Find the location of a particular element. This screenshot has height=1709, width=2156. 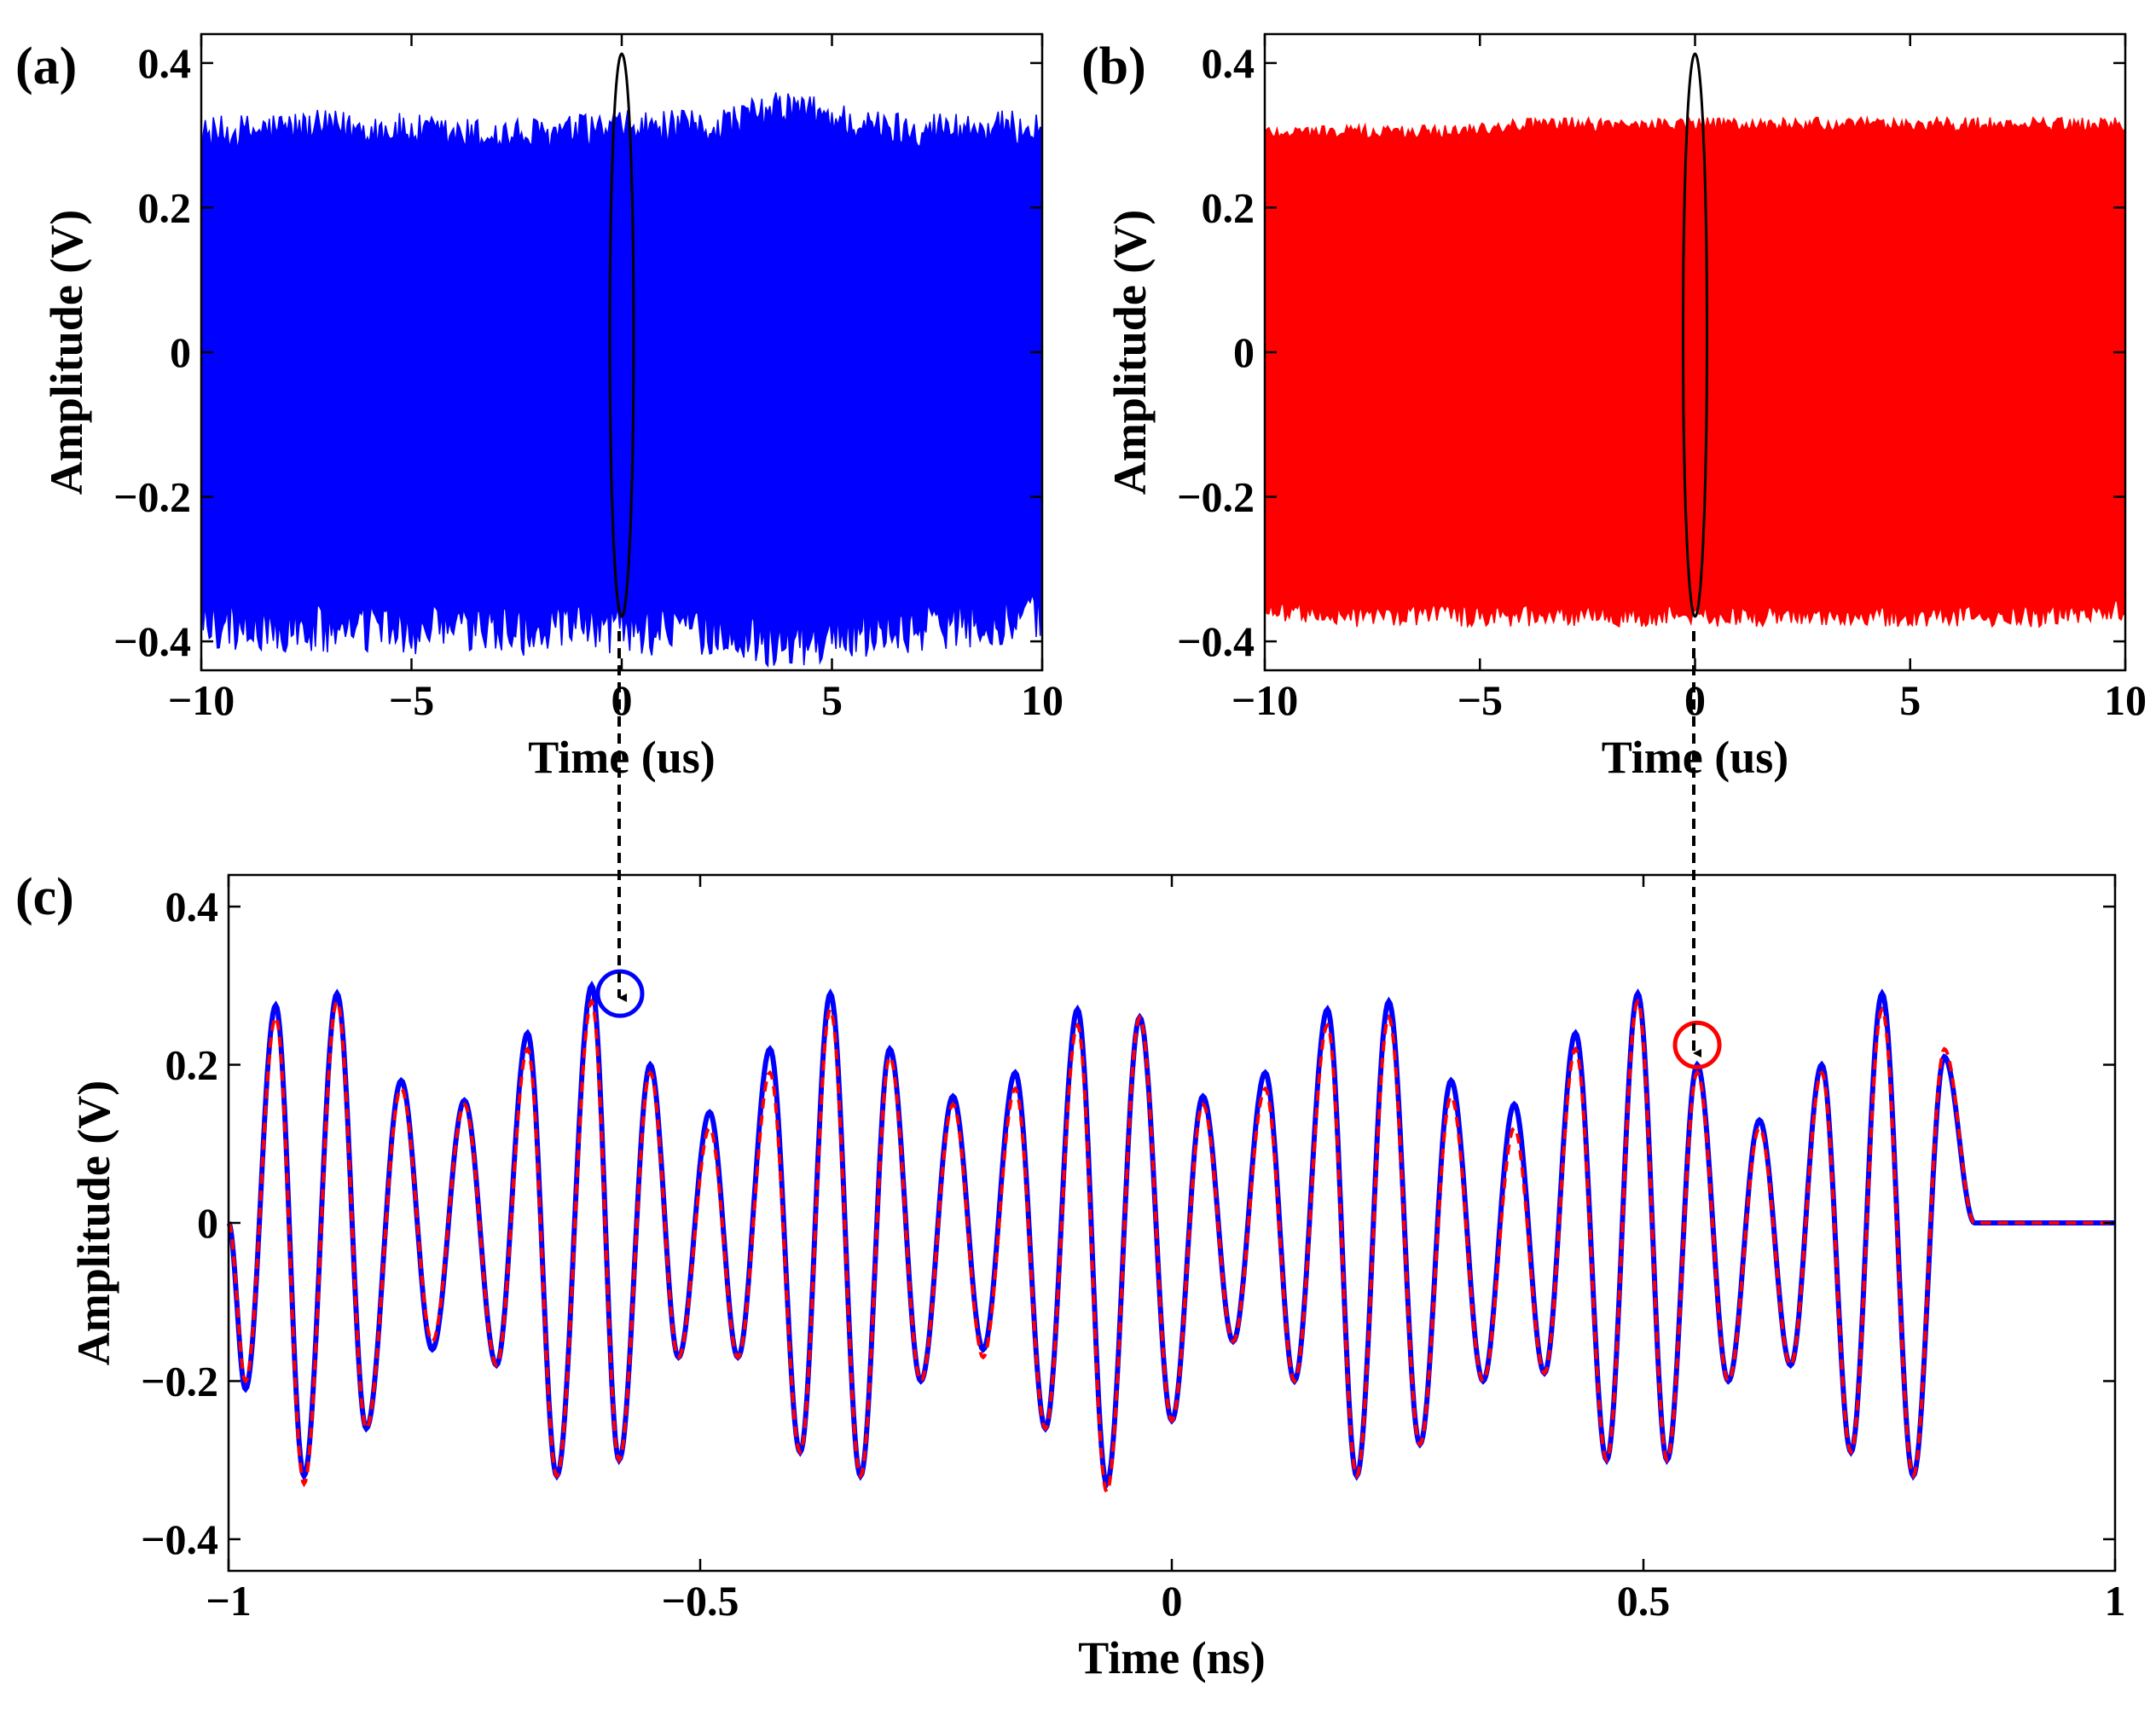

x-tick-label: 0.5 is located at coordinates (1644, 1601).